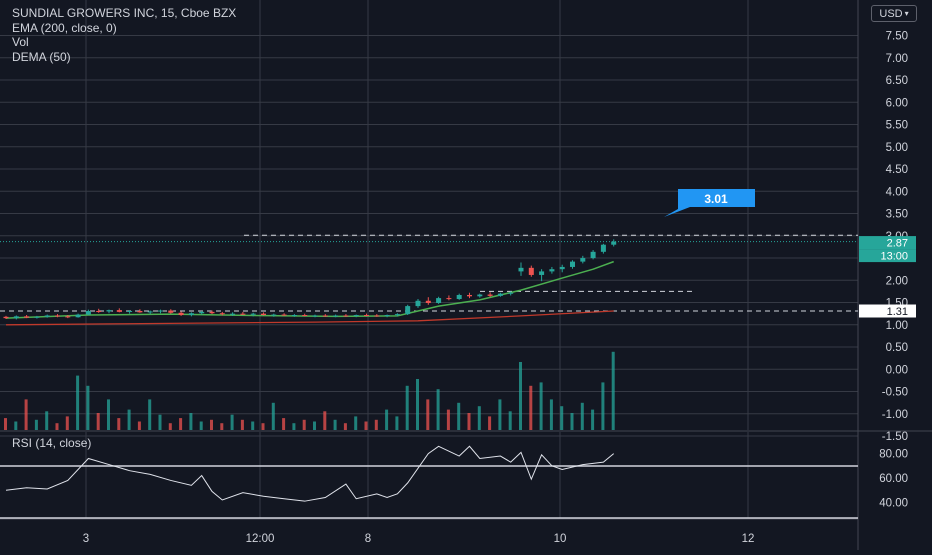 This screenshot has width=932, height=555. I want to click on time-tag-bg, so click(887, 256).